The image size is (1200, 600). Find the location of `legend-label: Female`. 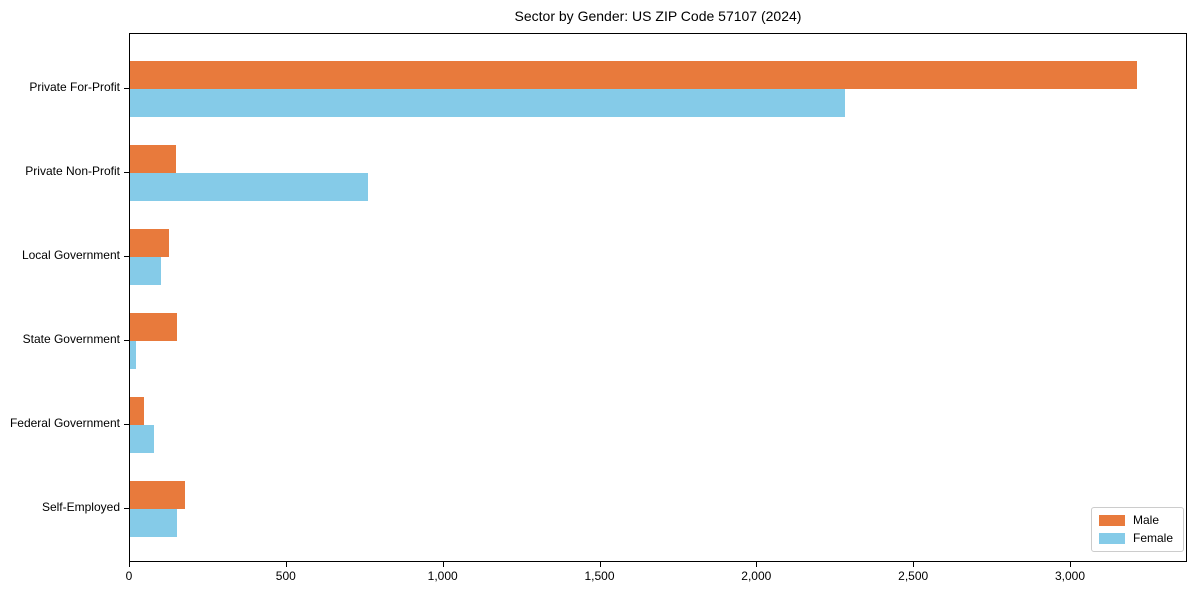

legend-label: Female is located at coordinates (1153, 538).